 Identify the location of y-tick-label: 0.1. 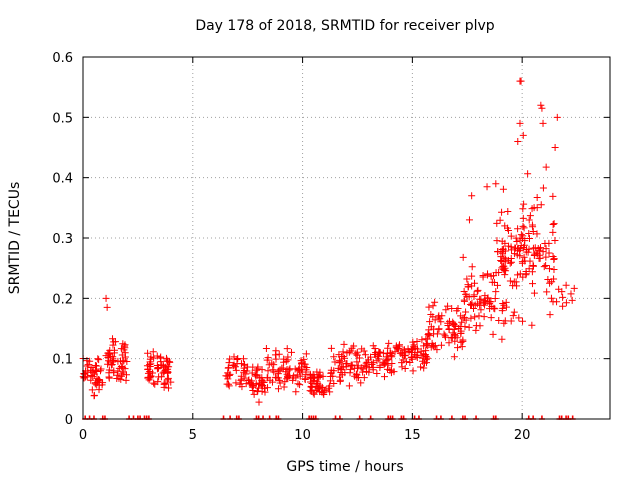
(62, 360).